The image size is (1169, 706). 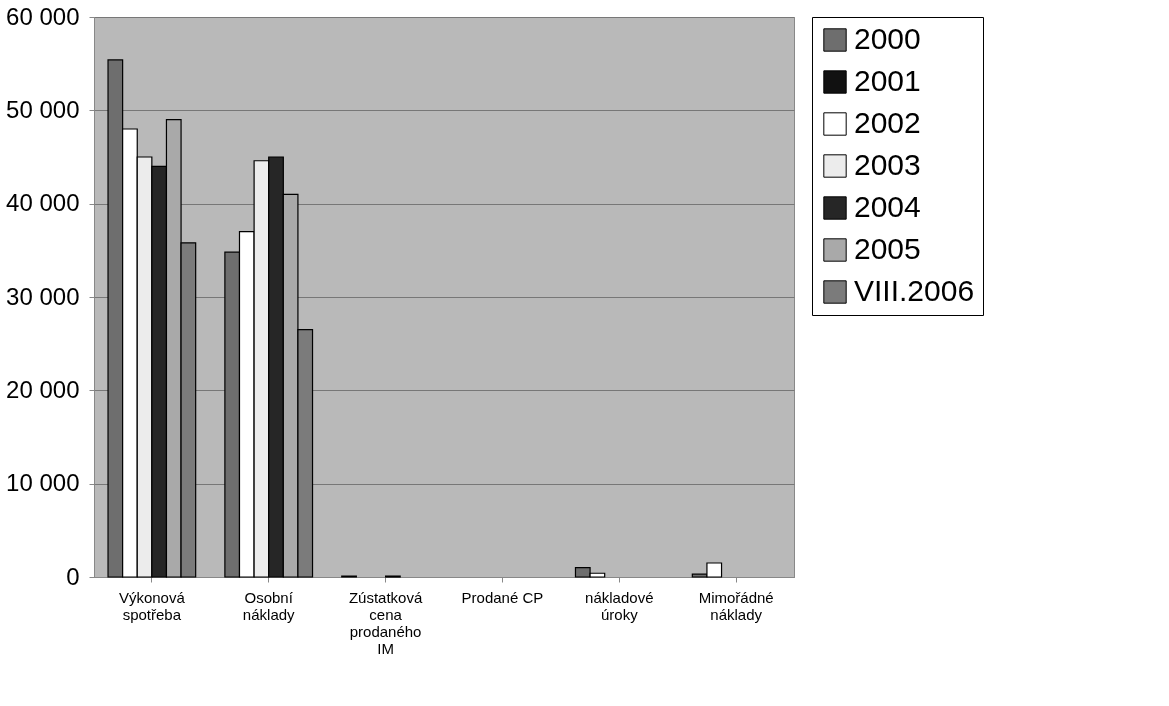 I want to click on y-tick-label: 10 000, so click(x=43, y=483).